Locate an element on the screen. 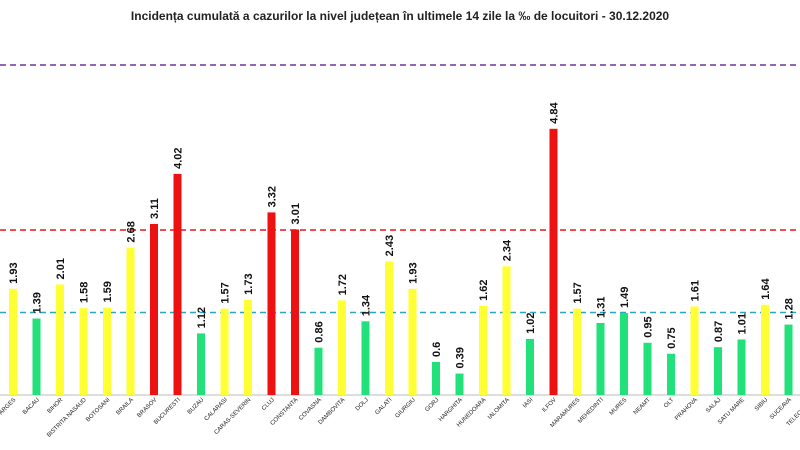 This screenshot has height=450, width=800. category-label-bacau: BACAU is located at coordinates (31, 406).